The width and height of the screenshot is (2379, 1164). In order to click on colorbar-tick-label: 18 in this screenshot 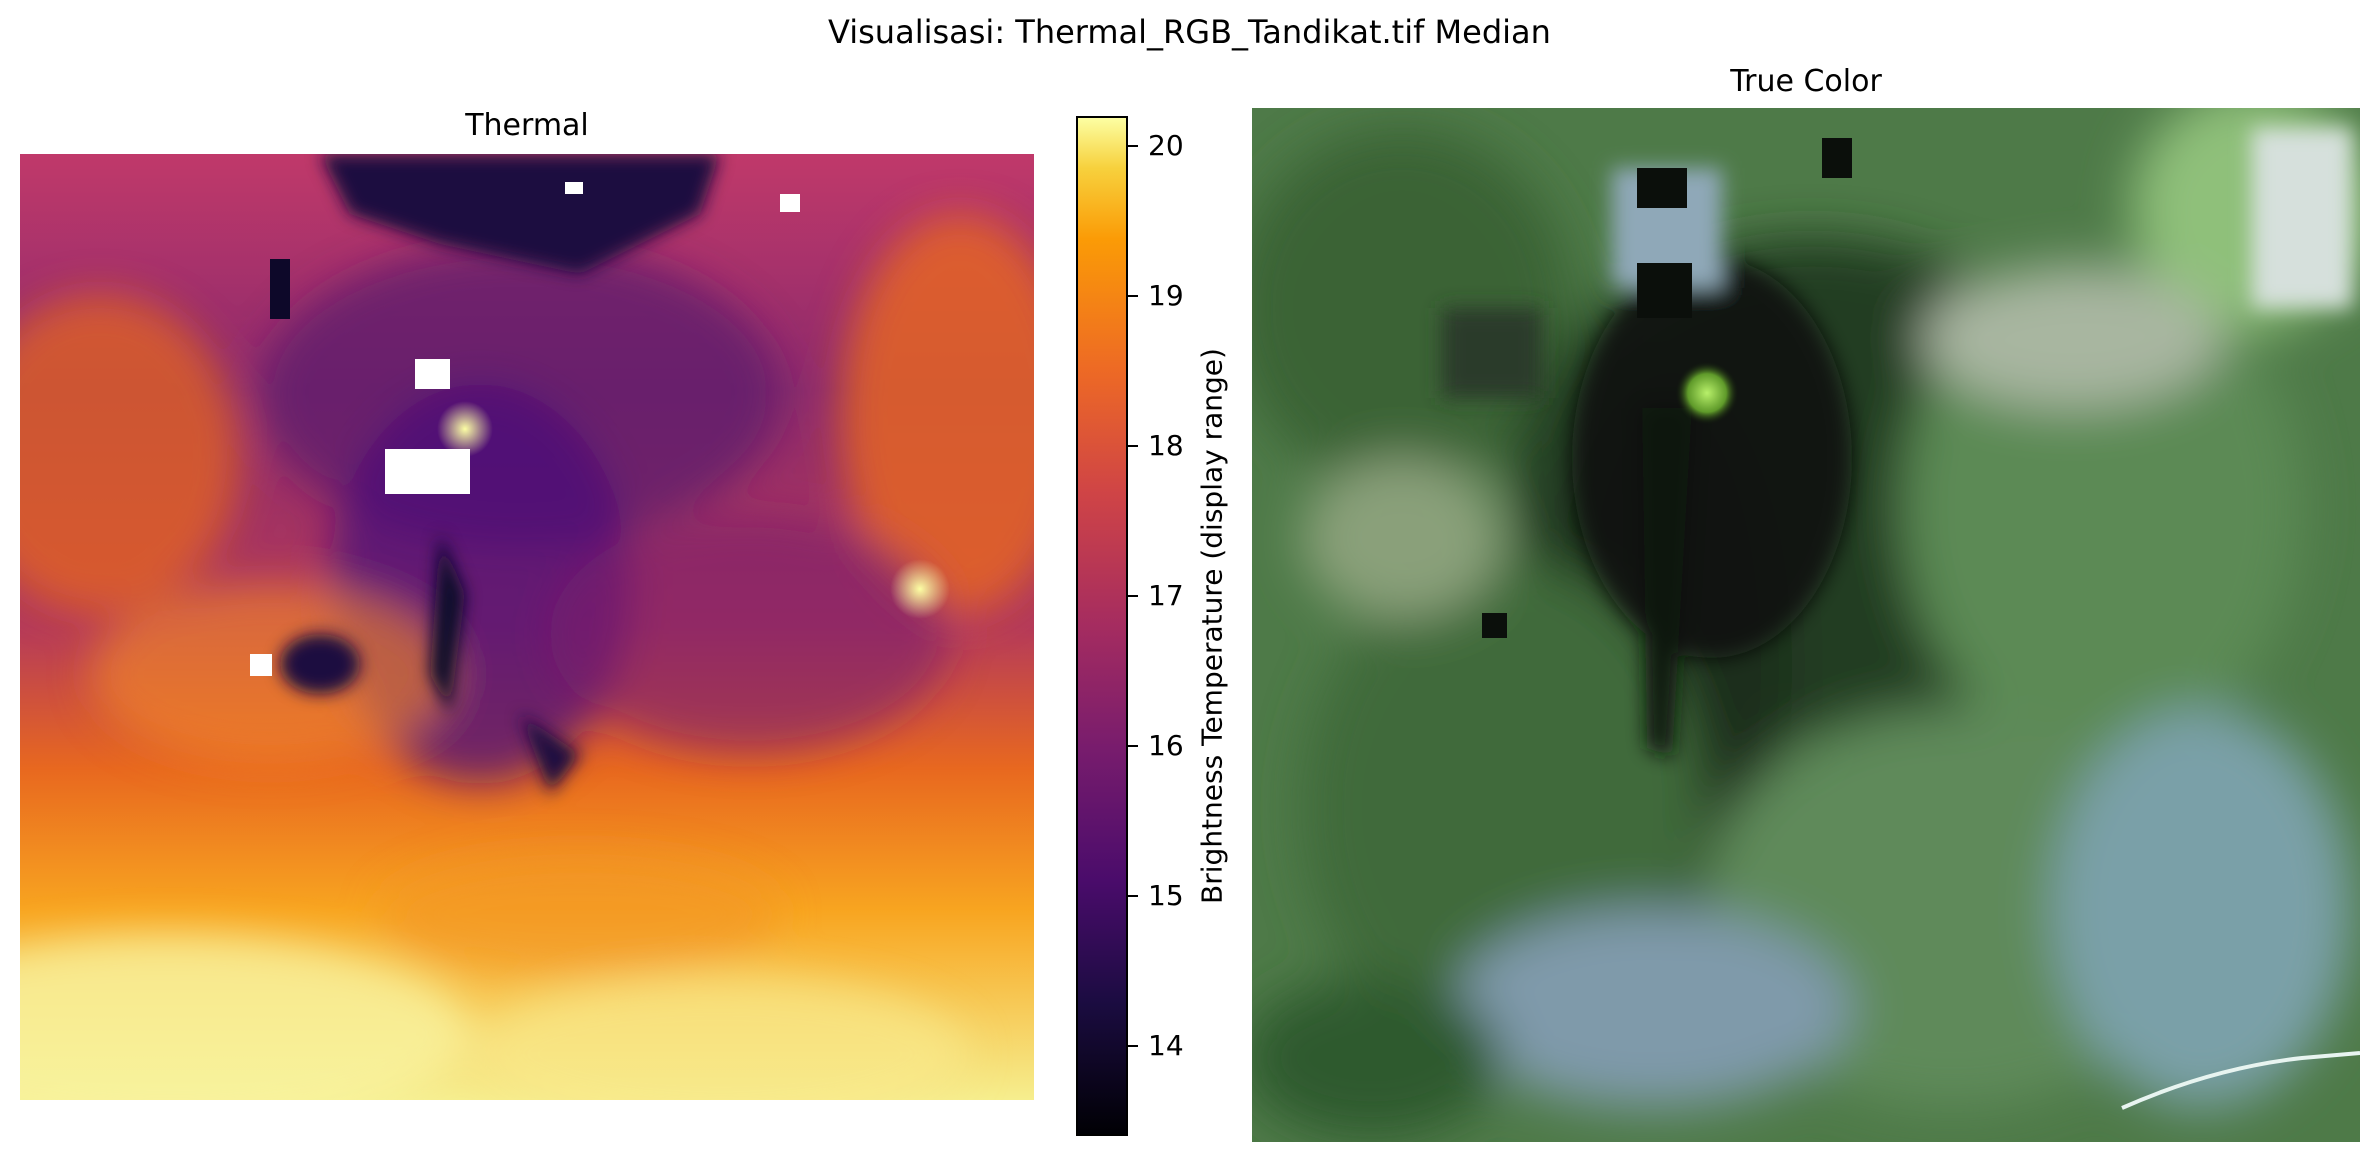, I will do `click(1166, 445)`.